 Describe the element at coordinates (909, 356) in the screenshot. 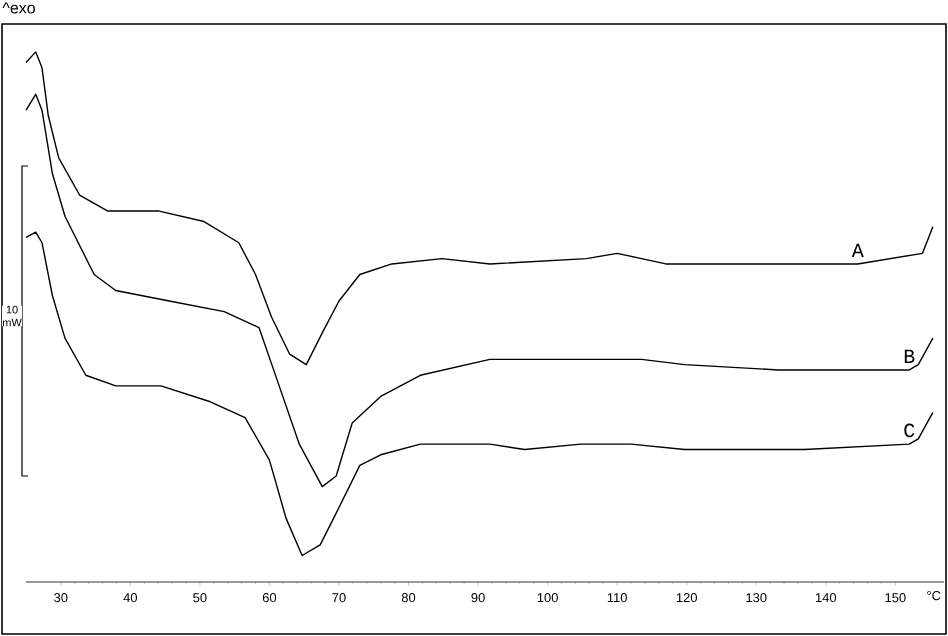

I see `series-label: B` at that location.